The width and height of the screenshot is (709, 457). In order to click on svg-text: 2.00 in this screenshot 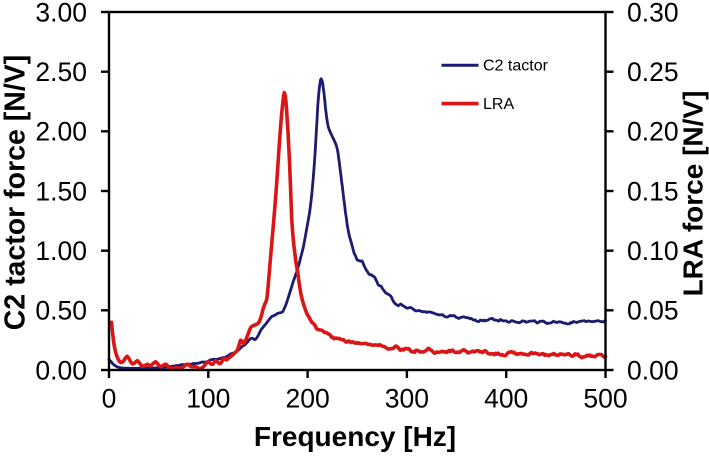, I will do `click(61, 132)`.